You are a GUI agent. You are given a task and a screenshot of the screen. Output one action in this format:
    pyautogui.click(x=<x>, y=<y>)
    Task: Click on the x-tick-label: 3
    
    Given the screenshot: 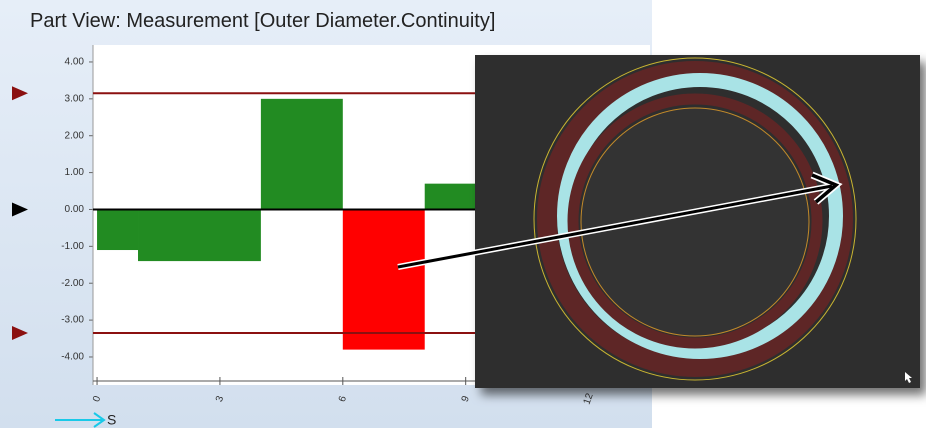 What is the action you would take?
    pyautogui.click(x=220, y=398)
    